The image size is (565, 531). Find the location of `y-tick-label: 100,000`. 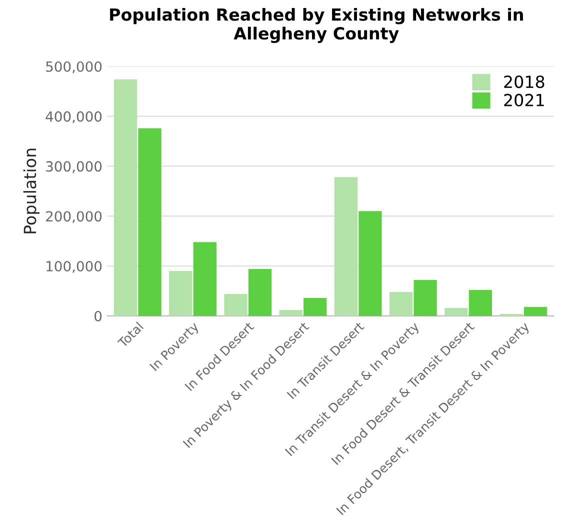

y-tick-label: 100,000 is located at coordinates (74, 267).